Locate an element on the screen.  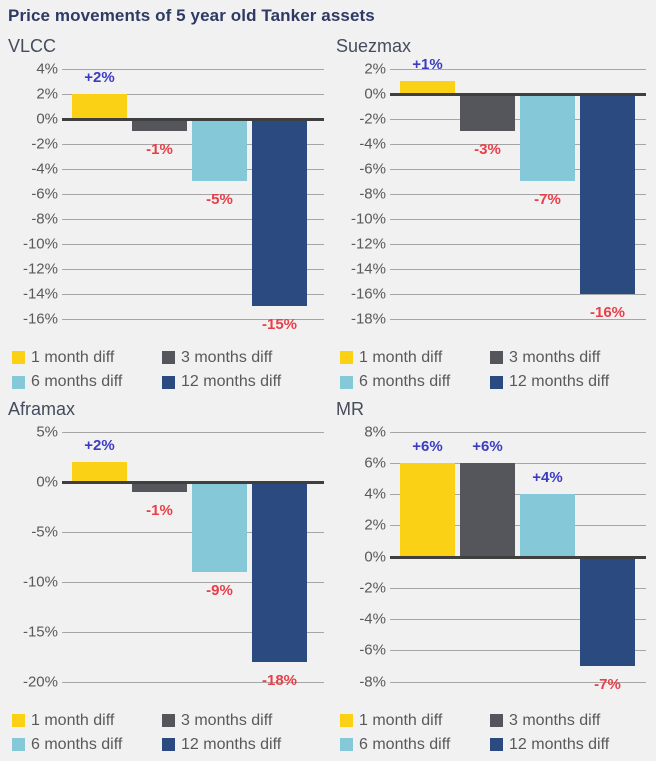
chart-heading-vlcc: VLCC is located at coordinates (32, 46).